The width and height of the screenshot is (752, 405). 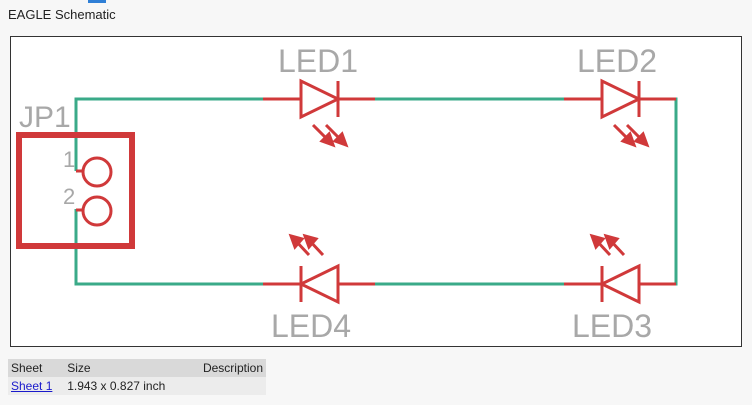 What do you see at coordinates (621, 99) in the screenshot?
I see `led2-diode` at bounding box center [621, 99].